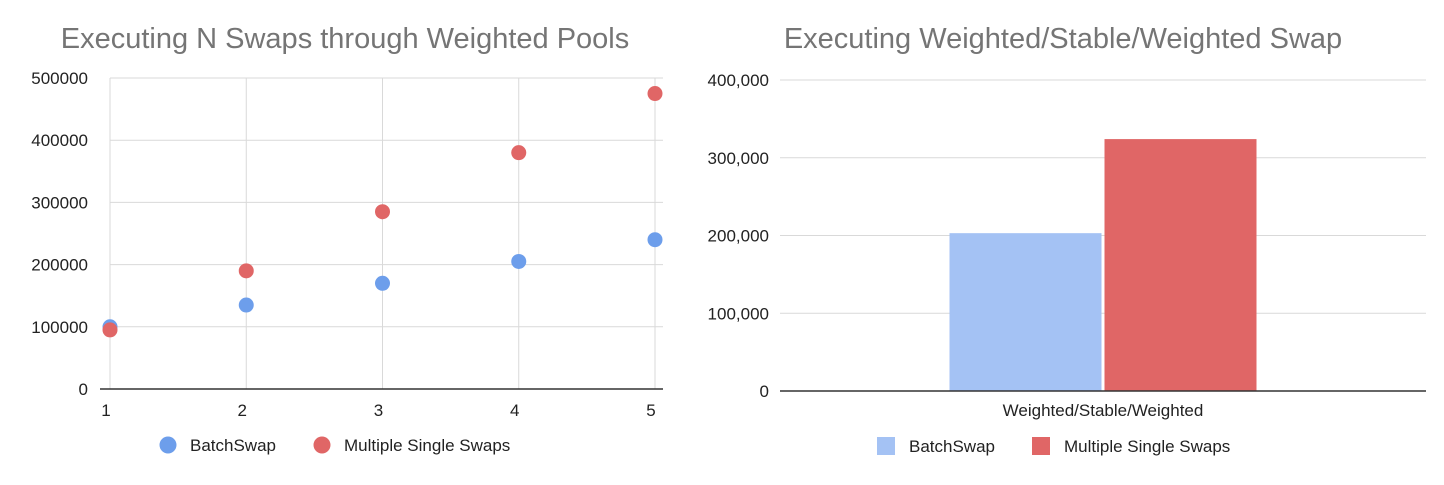  Describe the element at coordinates (738, 80) in the screenshot. I see `bar-y-tick-label: 400,000` at that location.